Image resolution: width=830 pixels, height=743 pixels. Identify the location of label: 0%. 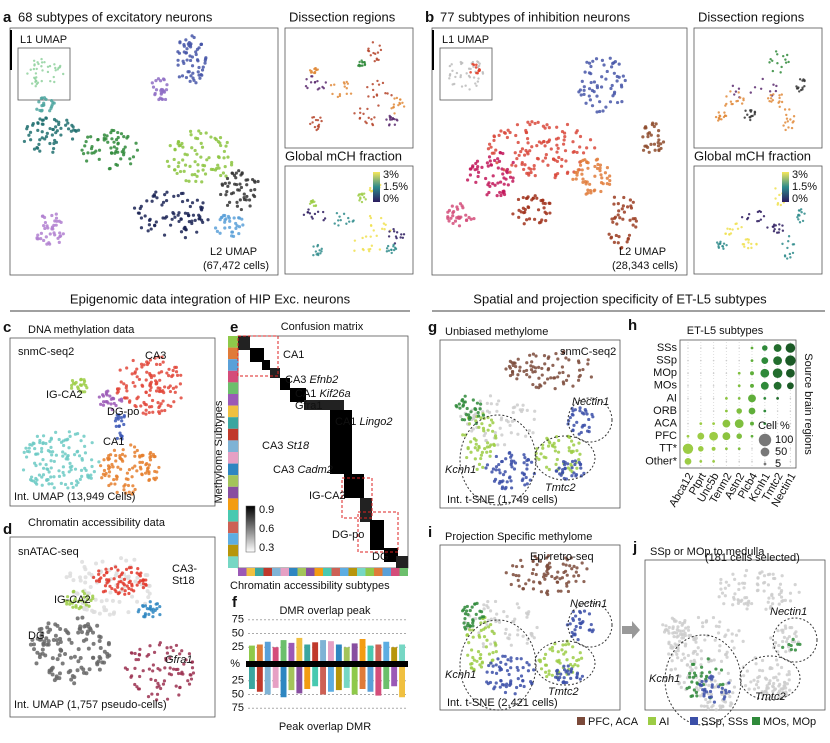
(800, 199).